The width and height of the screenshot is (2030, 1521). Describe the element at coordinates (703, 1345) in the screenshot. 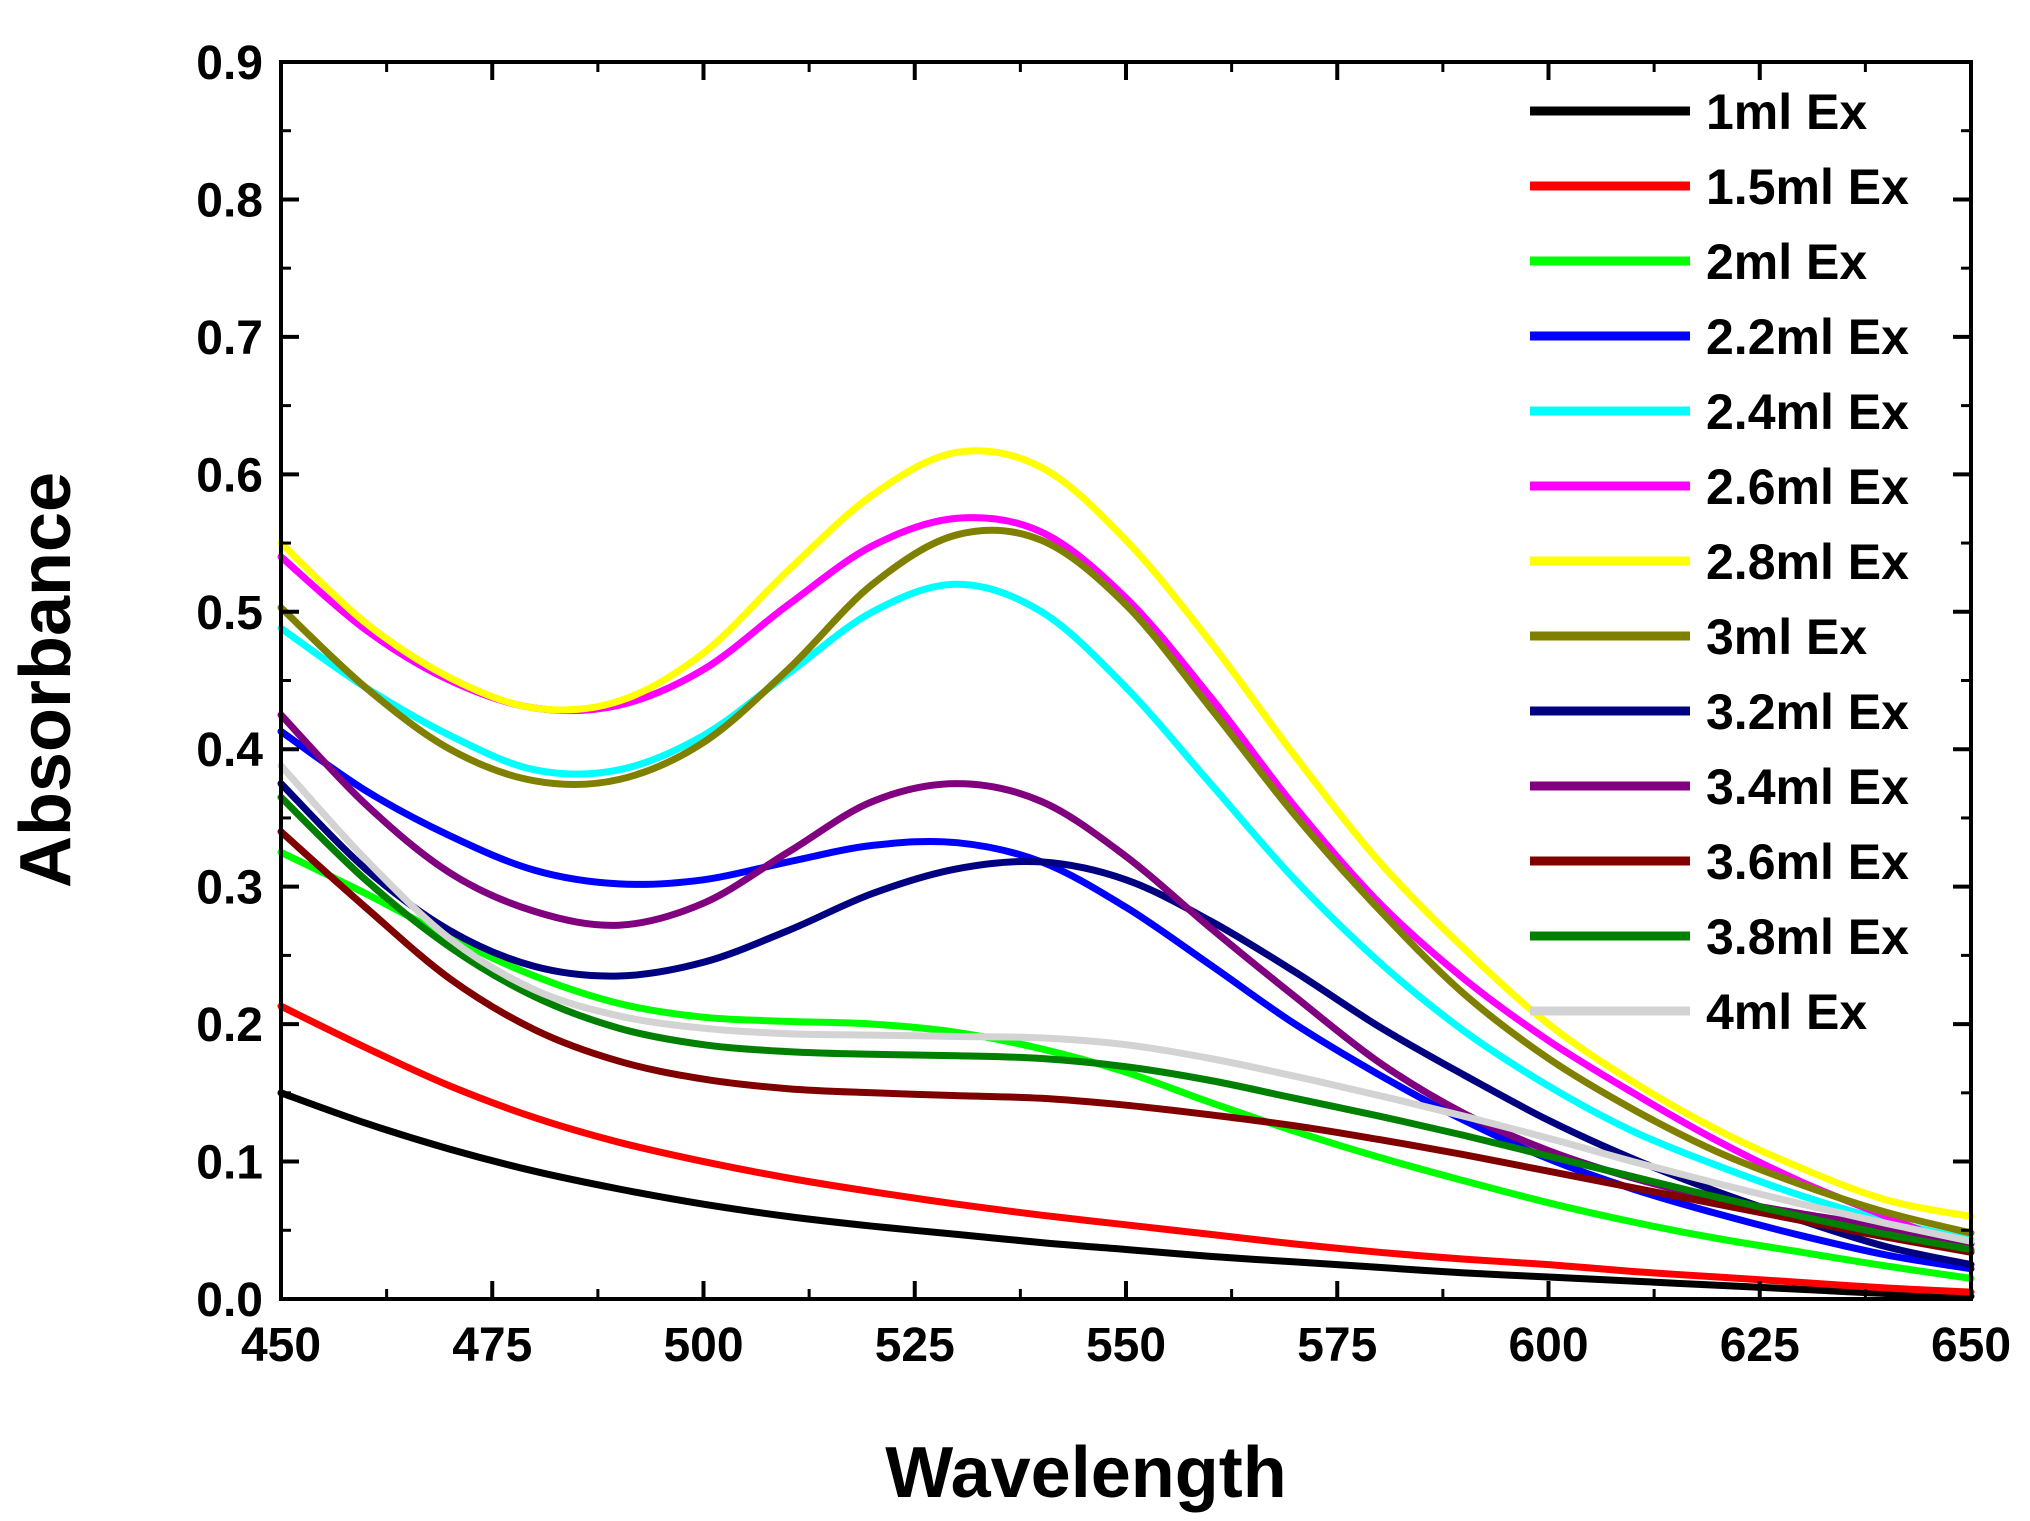

I see `x-tick-label: 500` at that location.